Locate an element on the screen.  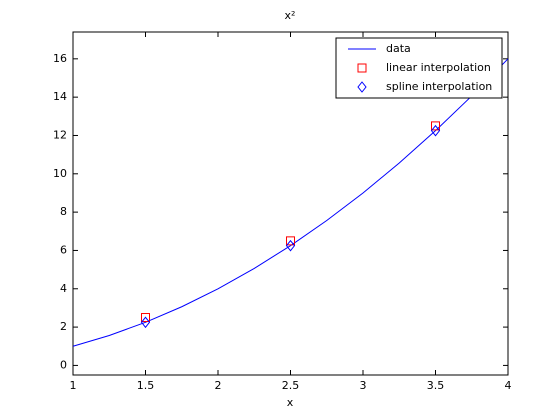
chart-title: x² is located at coordinates (290, 15).